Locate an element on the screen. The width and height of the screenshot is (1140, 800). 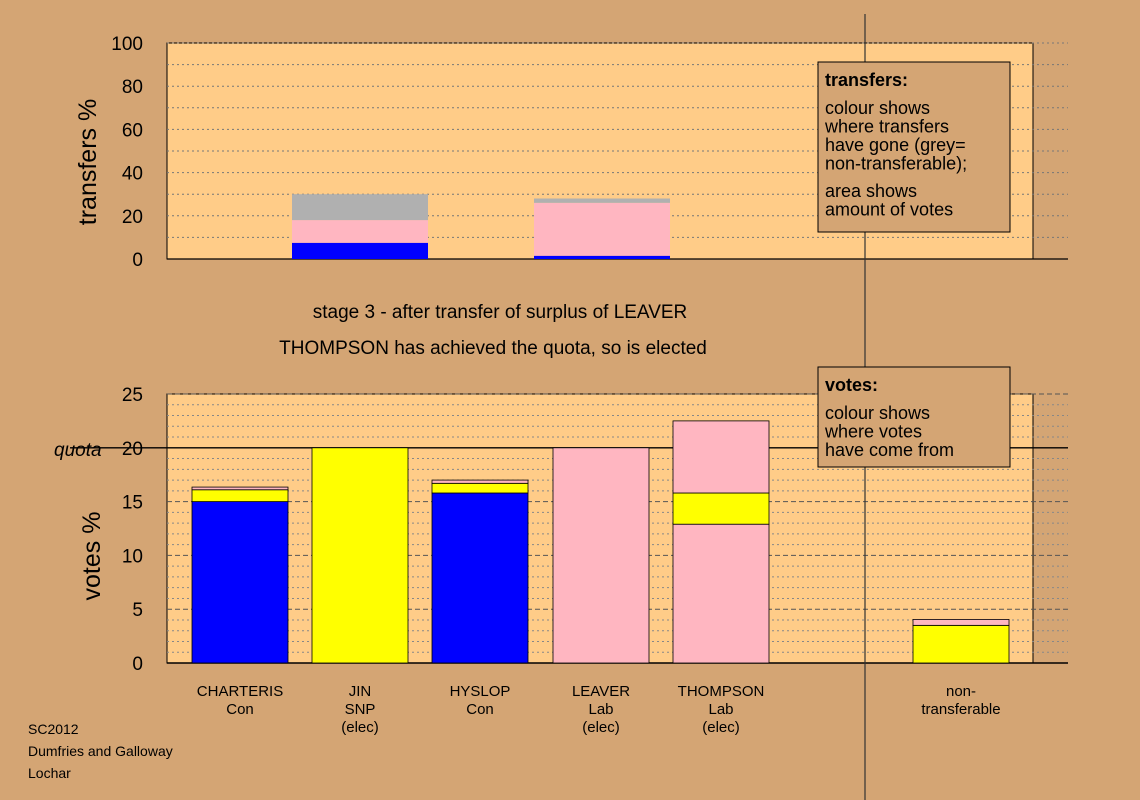
votes-y-tick-label: 20 is located at coordinates (132, 449).